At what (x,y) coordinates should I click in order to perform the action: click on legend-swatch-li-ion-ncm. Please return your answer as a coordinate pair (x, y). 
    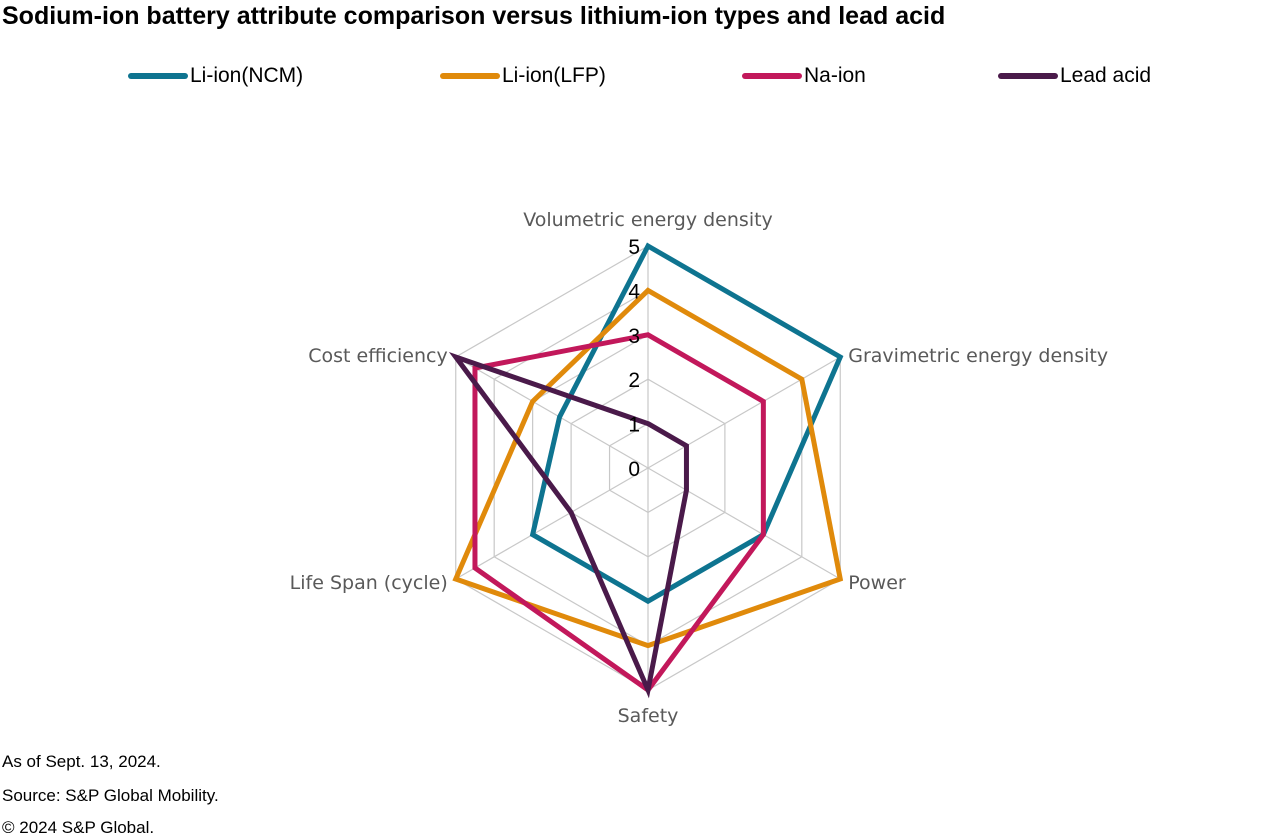
    Looking at the image, I should click on (158, 76).